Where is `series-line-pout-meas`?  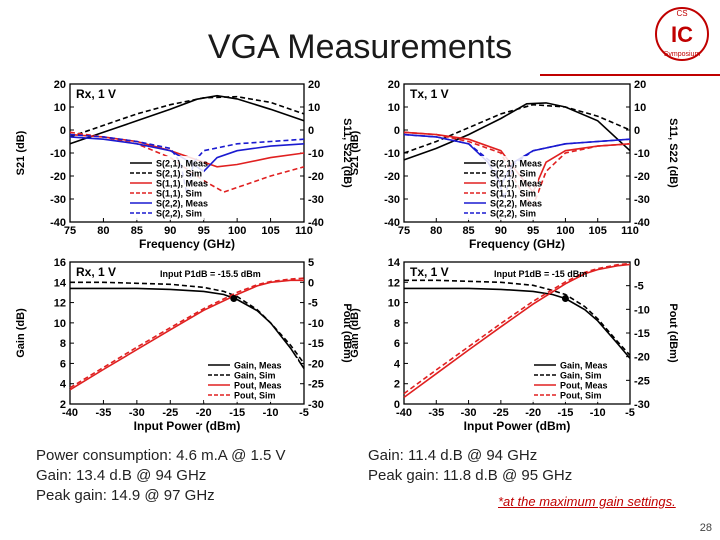 series-line-pout-meas is located at coordinates (517, 331).